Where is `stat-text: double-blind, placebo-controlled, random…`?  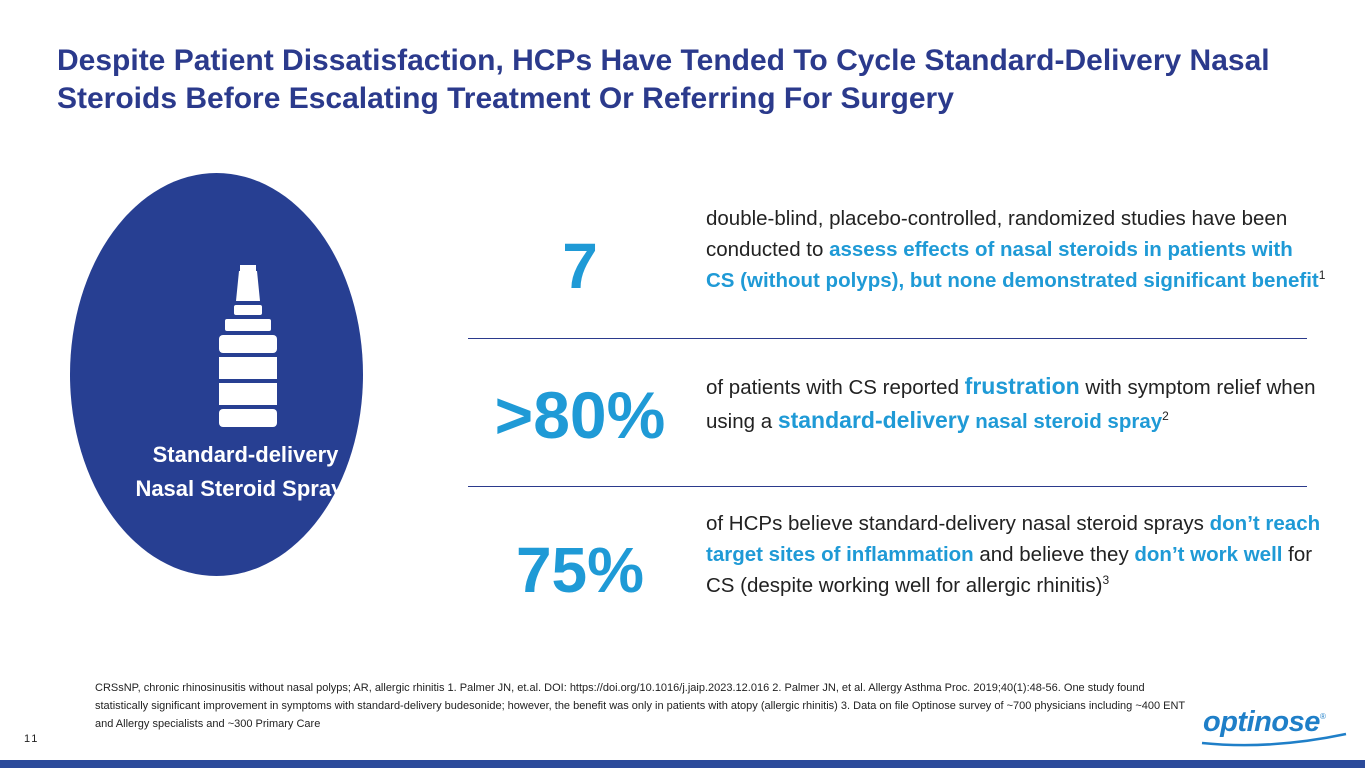
stat-text: double-blind, placebo-controlled, random… is located at coordinates (997, 234).